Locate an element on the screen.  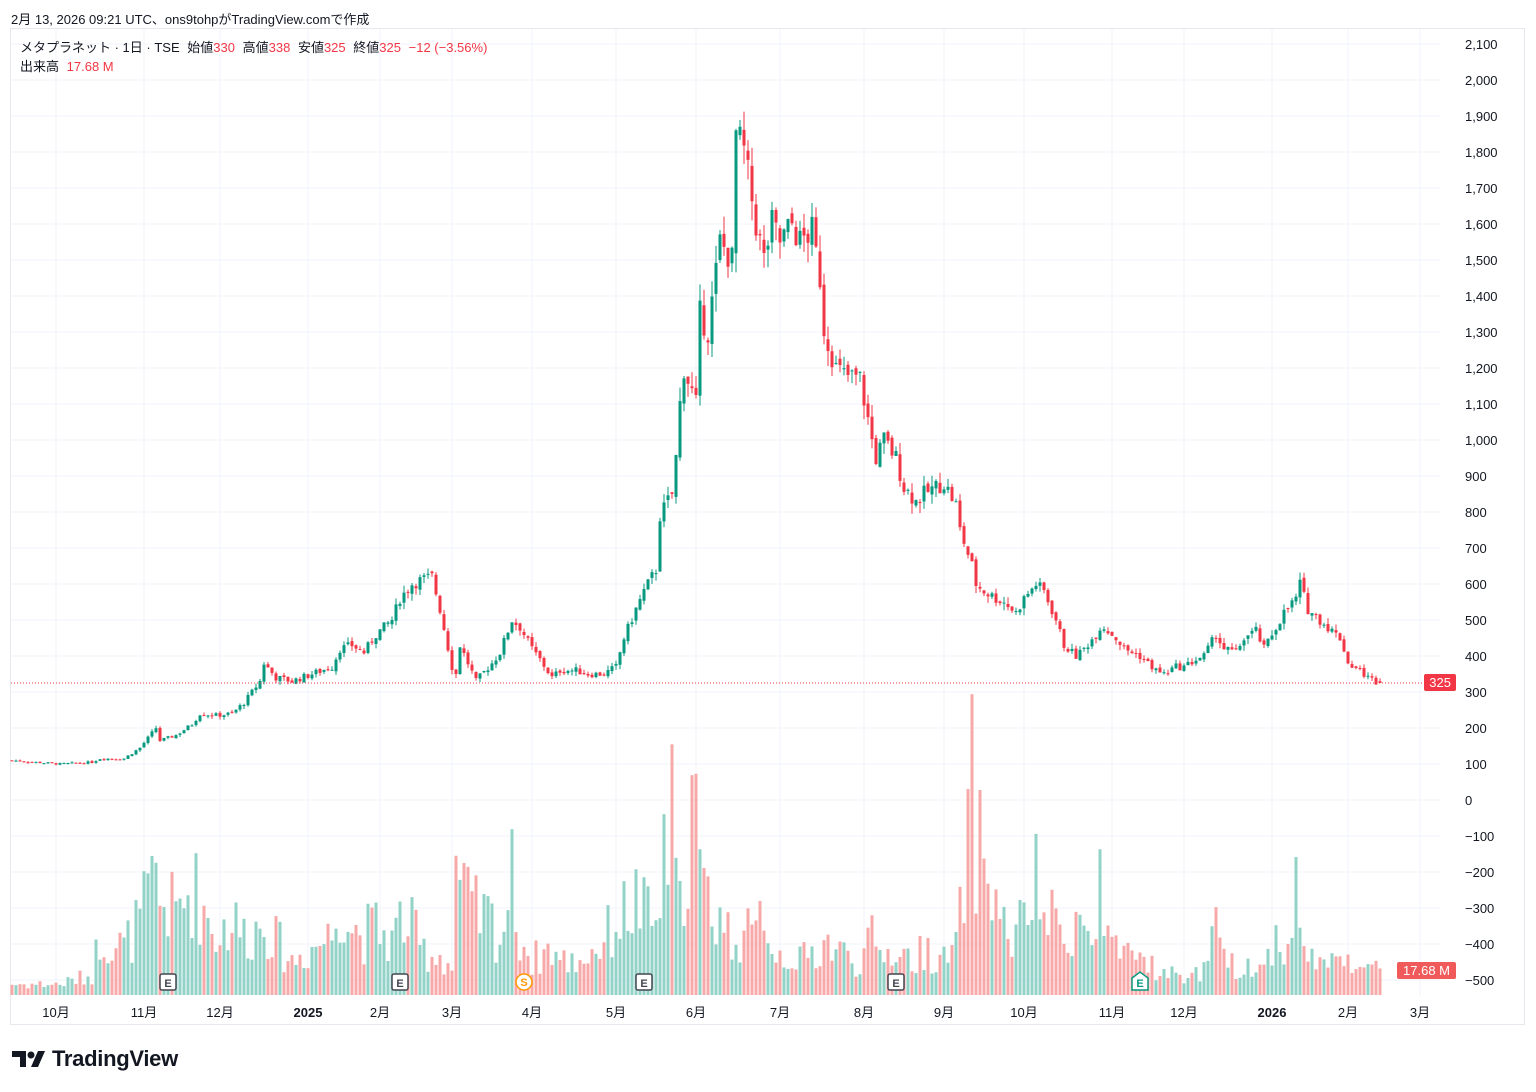
tradingview-logo: TradingView is located at coordinates (95, 1059).